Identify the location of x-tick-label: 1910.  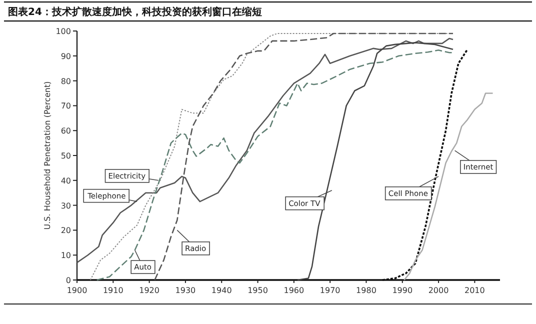
(113, 290).